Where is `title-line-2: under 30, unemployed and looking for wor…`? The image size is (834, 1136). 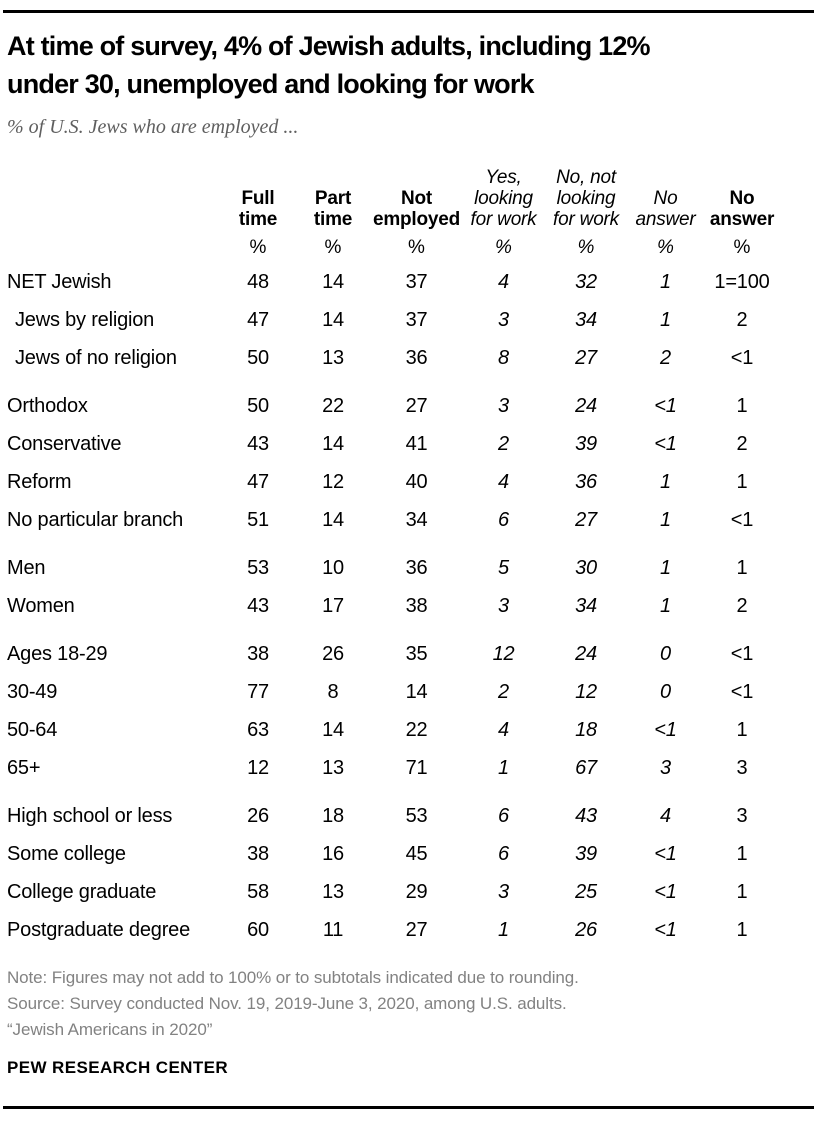
title-line-2: under 30, unemployed and looking for wor… is located at coordinates (271, 84).